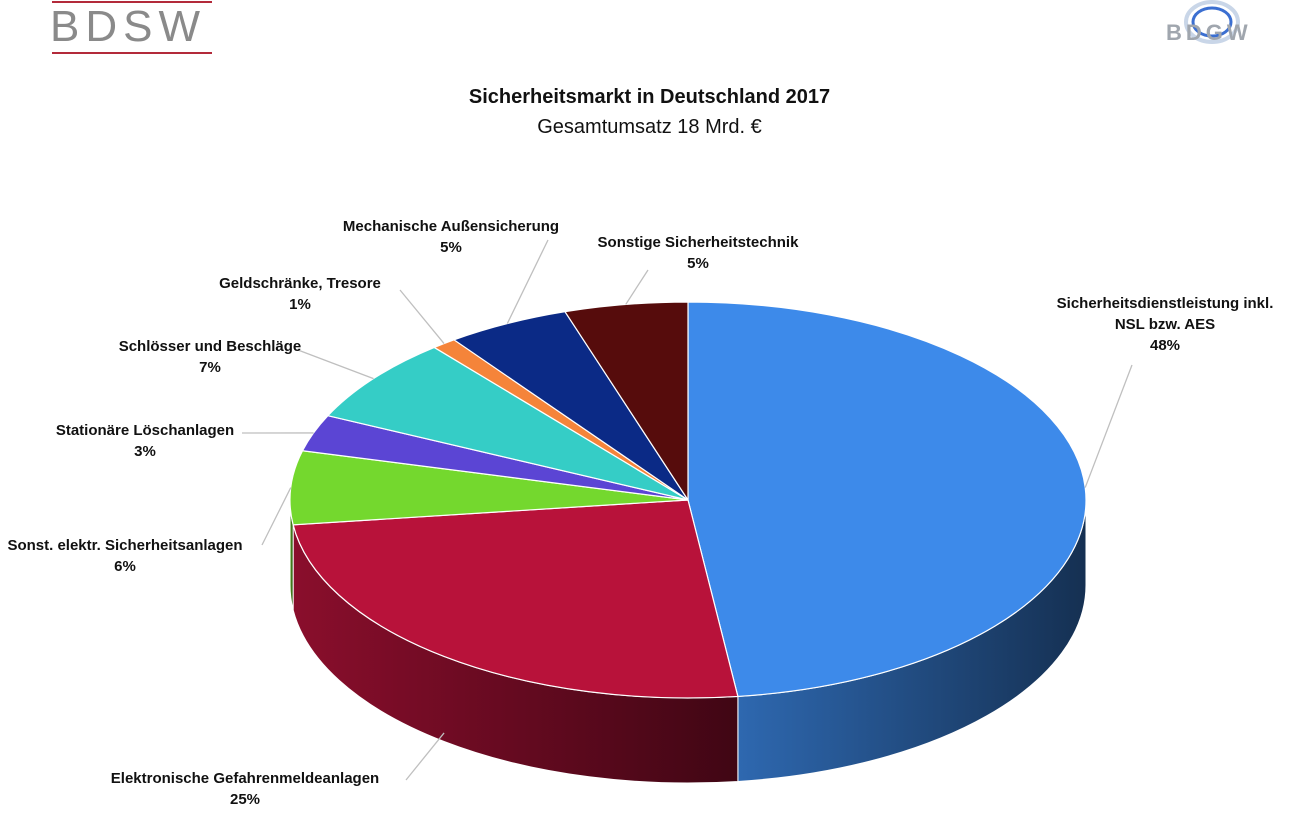 The image size is (1299, 813). Describe the element at coordinates (300, 294) in the screenshot. I see `slice-label-6: Geldschränke, Tresore 1%` at that location.